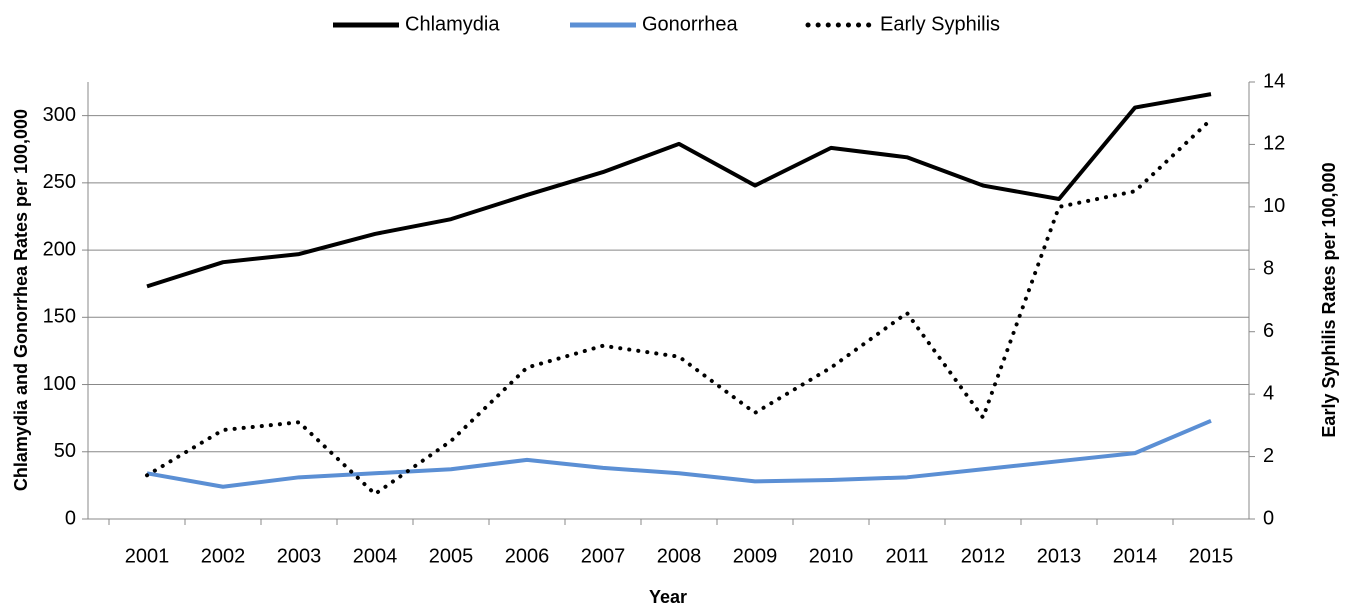 This screenshot has width=1350, height=614. I want to click on x-tick-label: 2005, so click(451, 556).